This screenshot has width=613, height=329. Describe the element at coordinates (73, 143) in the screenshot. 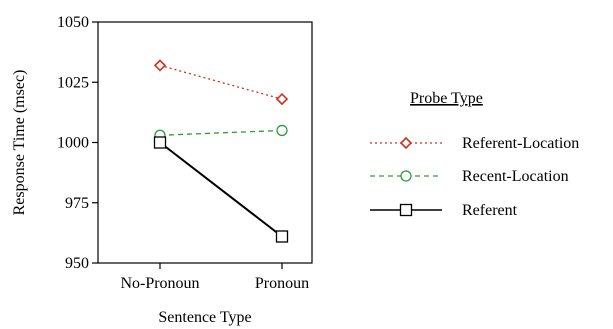

I see `y-tick-label: 1000` at that location.